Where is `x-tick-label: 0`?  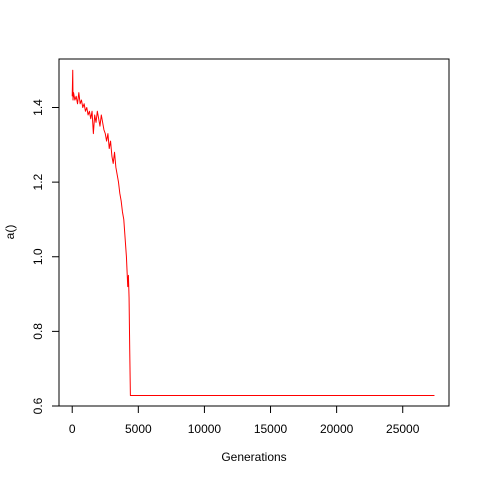
x-tick-label: 0 is located at coordinates (72, 429).